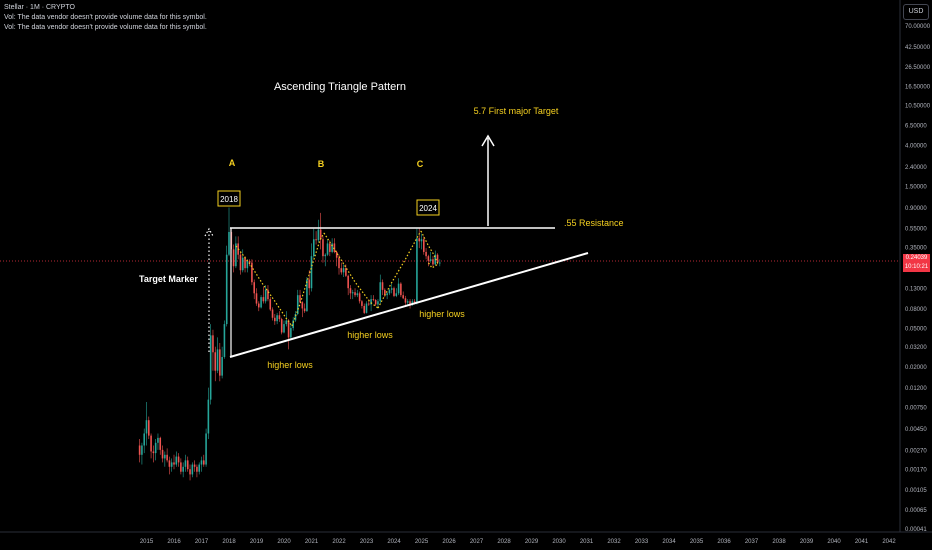 The width and height of the screenshot is (932, 550). I want to click on peak-label-b: B, so click(321, 164).